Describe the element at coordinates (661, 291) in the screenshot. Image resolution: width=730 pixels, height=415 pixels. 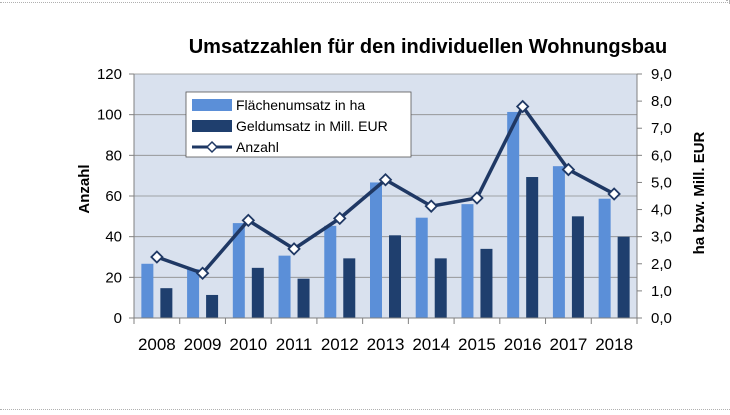
I see `y-right-tick-label: 1,0` at that location.